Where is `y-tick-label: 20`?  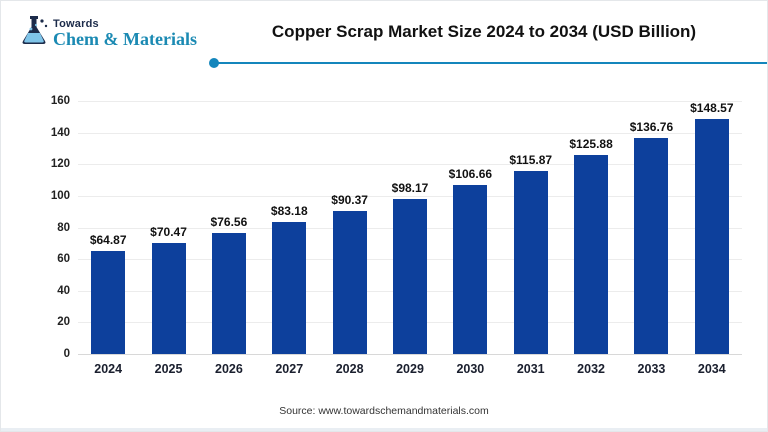
y-tick-label: 20 is located at coordinates (63, 322).